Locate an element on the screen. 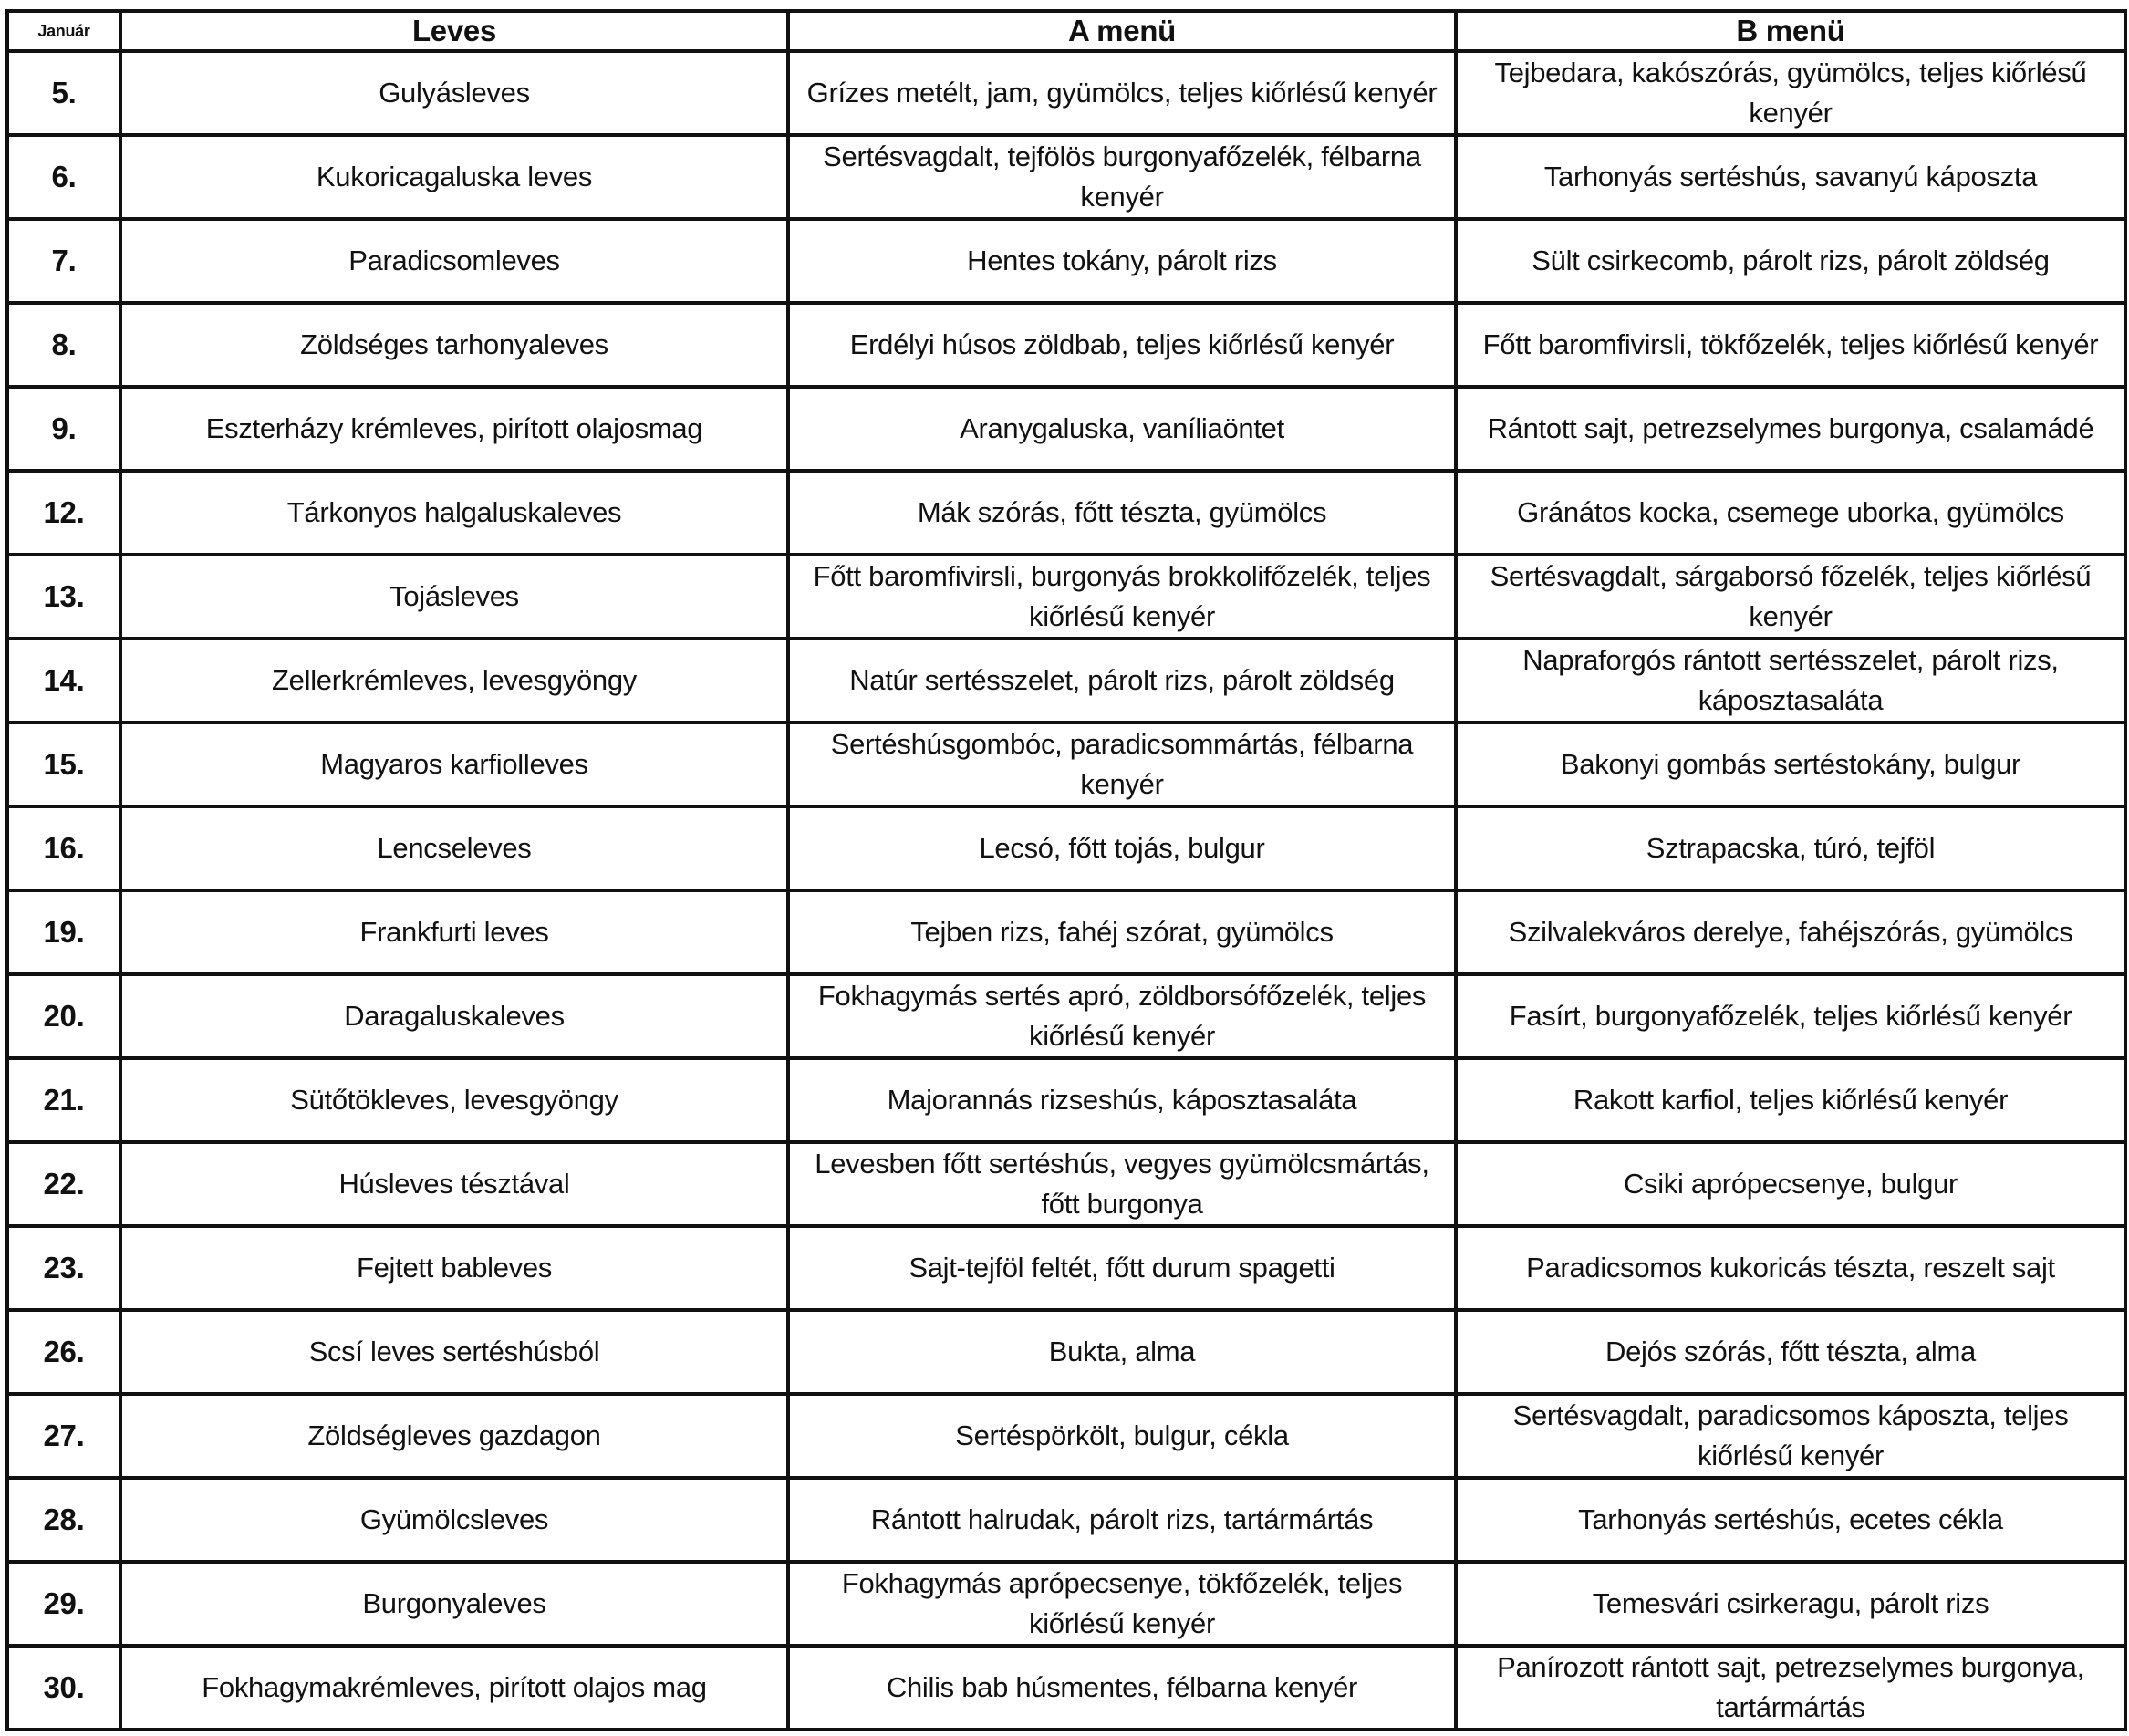 Image resolution: width=2129 pixels, height=1736 pixels. menu-a-cell: Chilis bab húsmentes, félbarna kenyér is located at coordinates (1122, 1687).